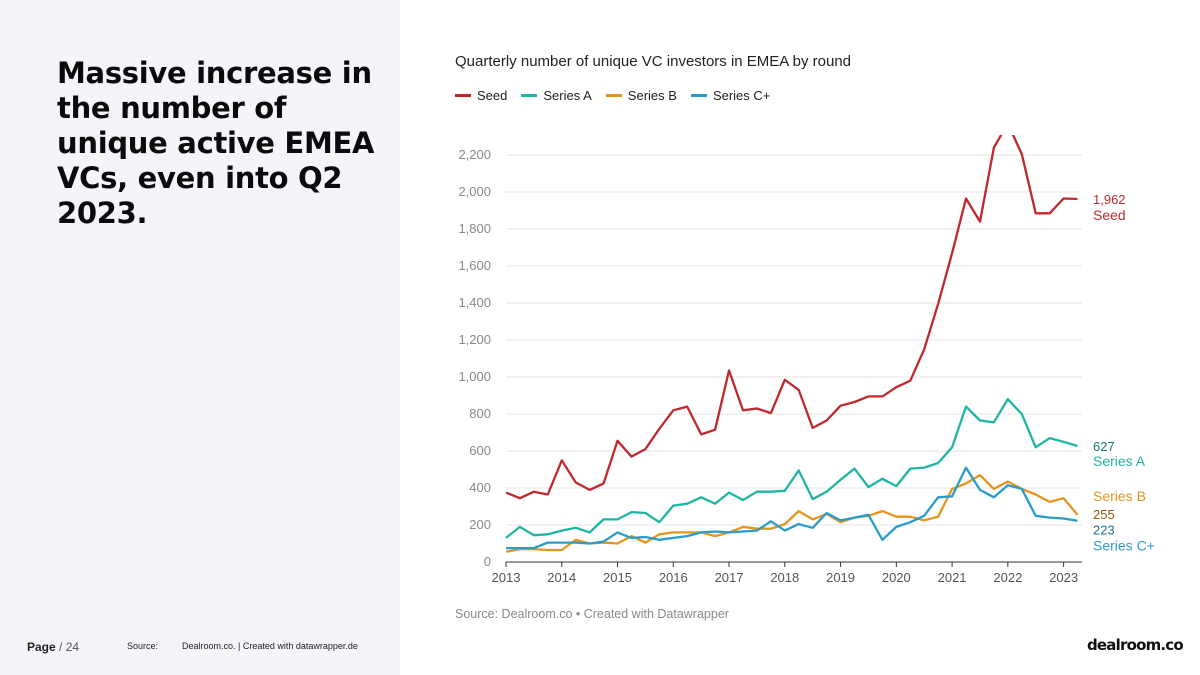 The width and height of the screenshot is (1200, 675). I want to click on y-tick-label: 1,400, so click(474, 302).